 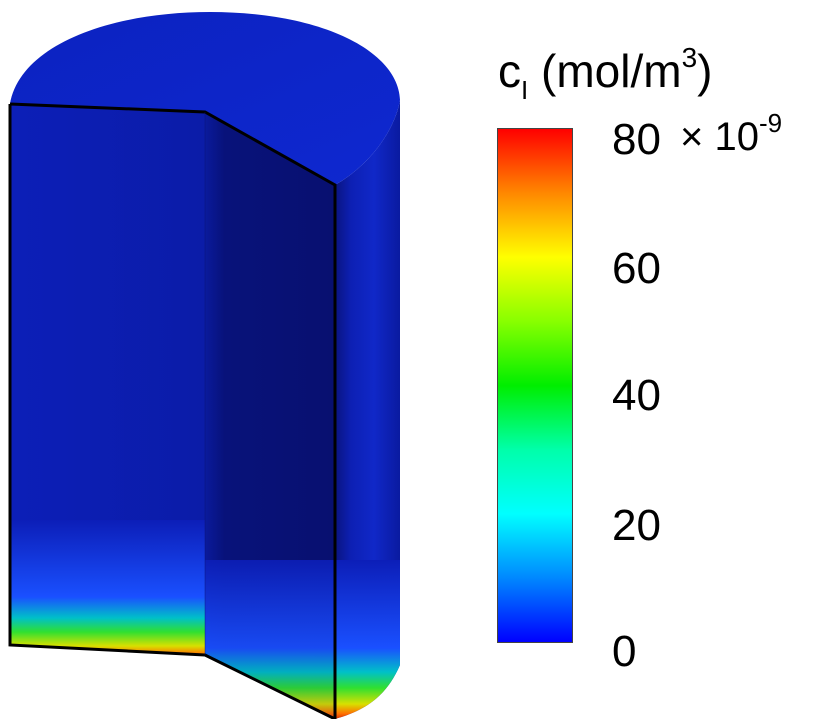 I want to click on colorbar-tick-60: 60, so click(x=636, y=268).